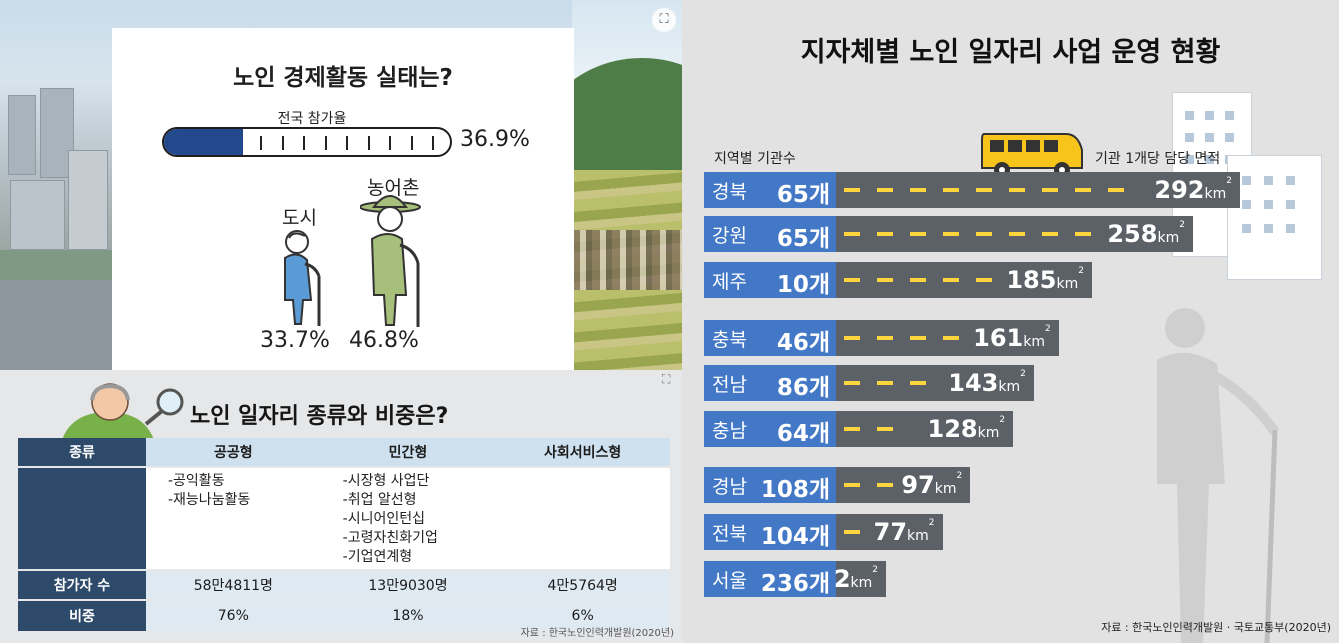 The height and width of the screenshot is (643, 1339). Describe the element at coordinates (1012, 338) in the screenshot. I see `area-value: 161km2` at that location.